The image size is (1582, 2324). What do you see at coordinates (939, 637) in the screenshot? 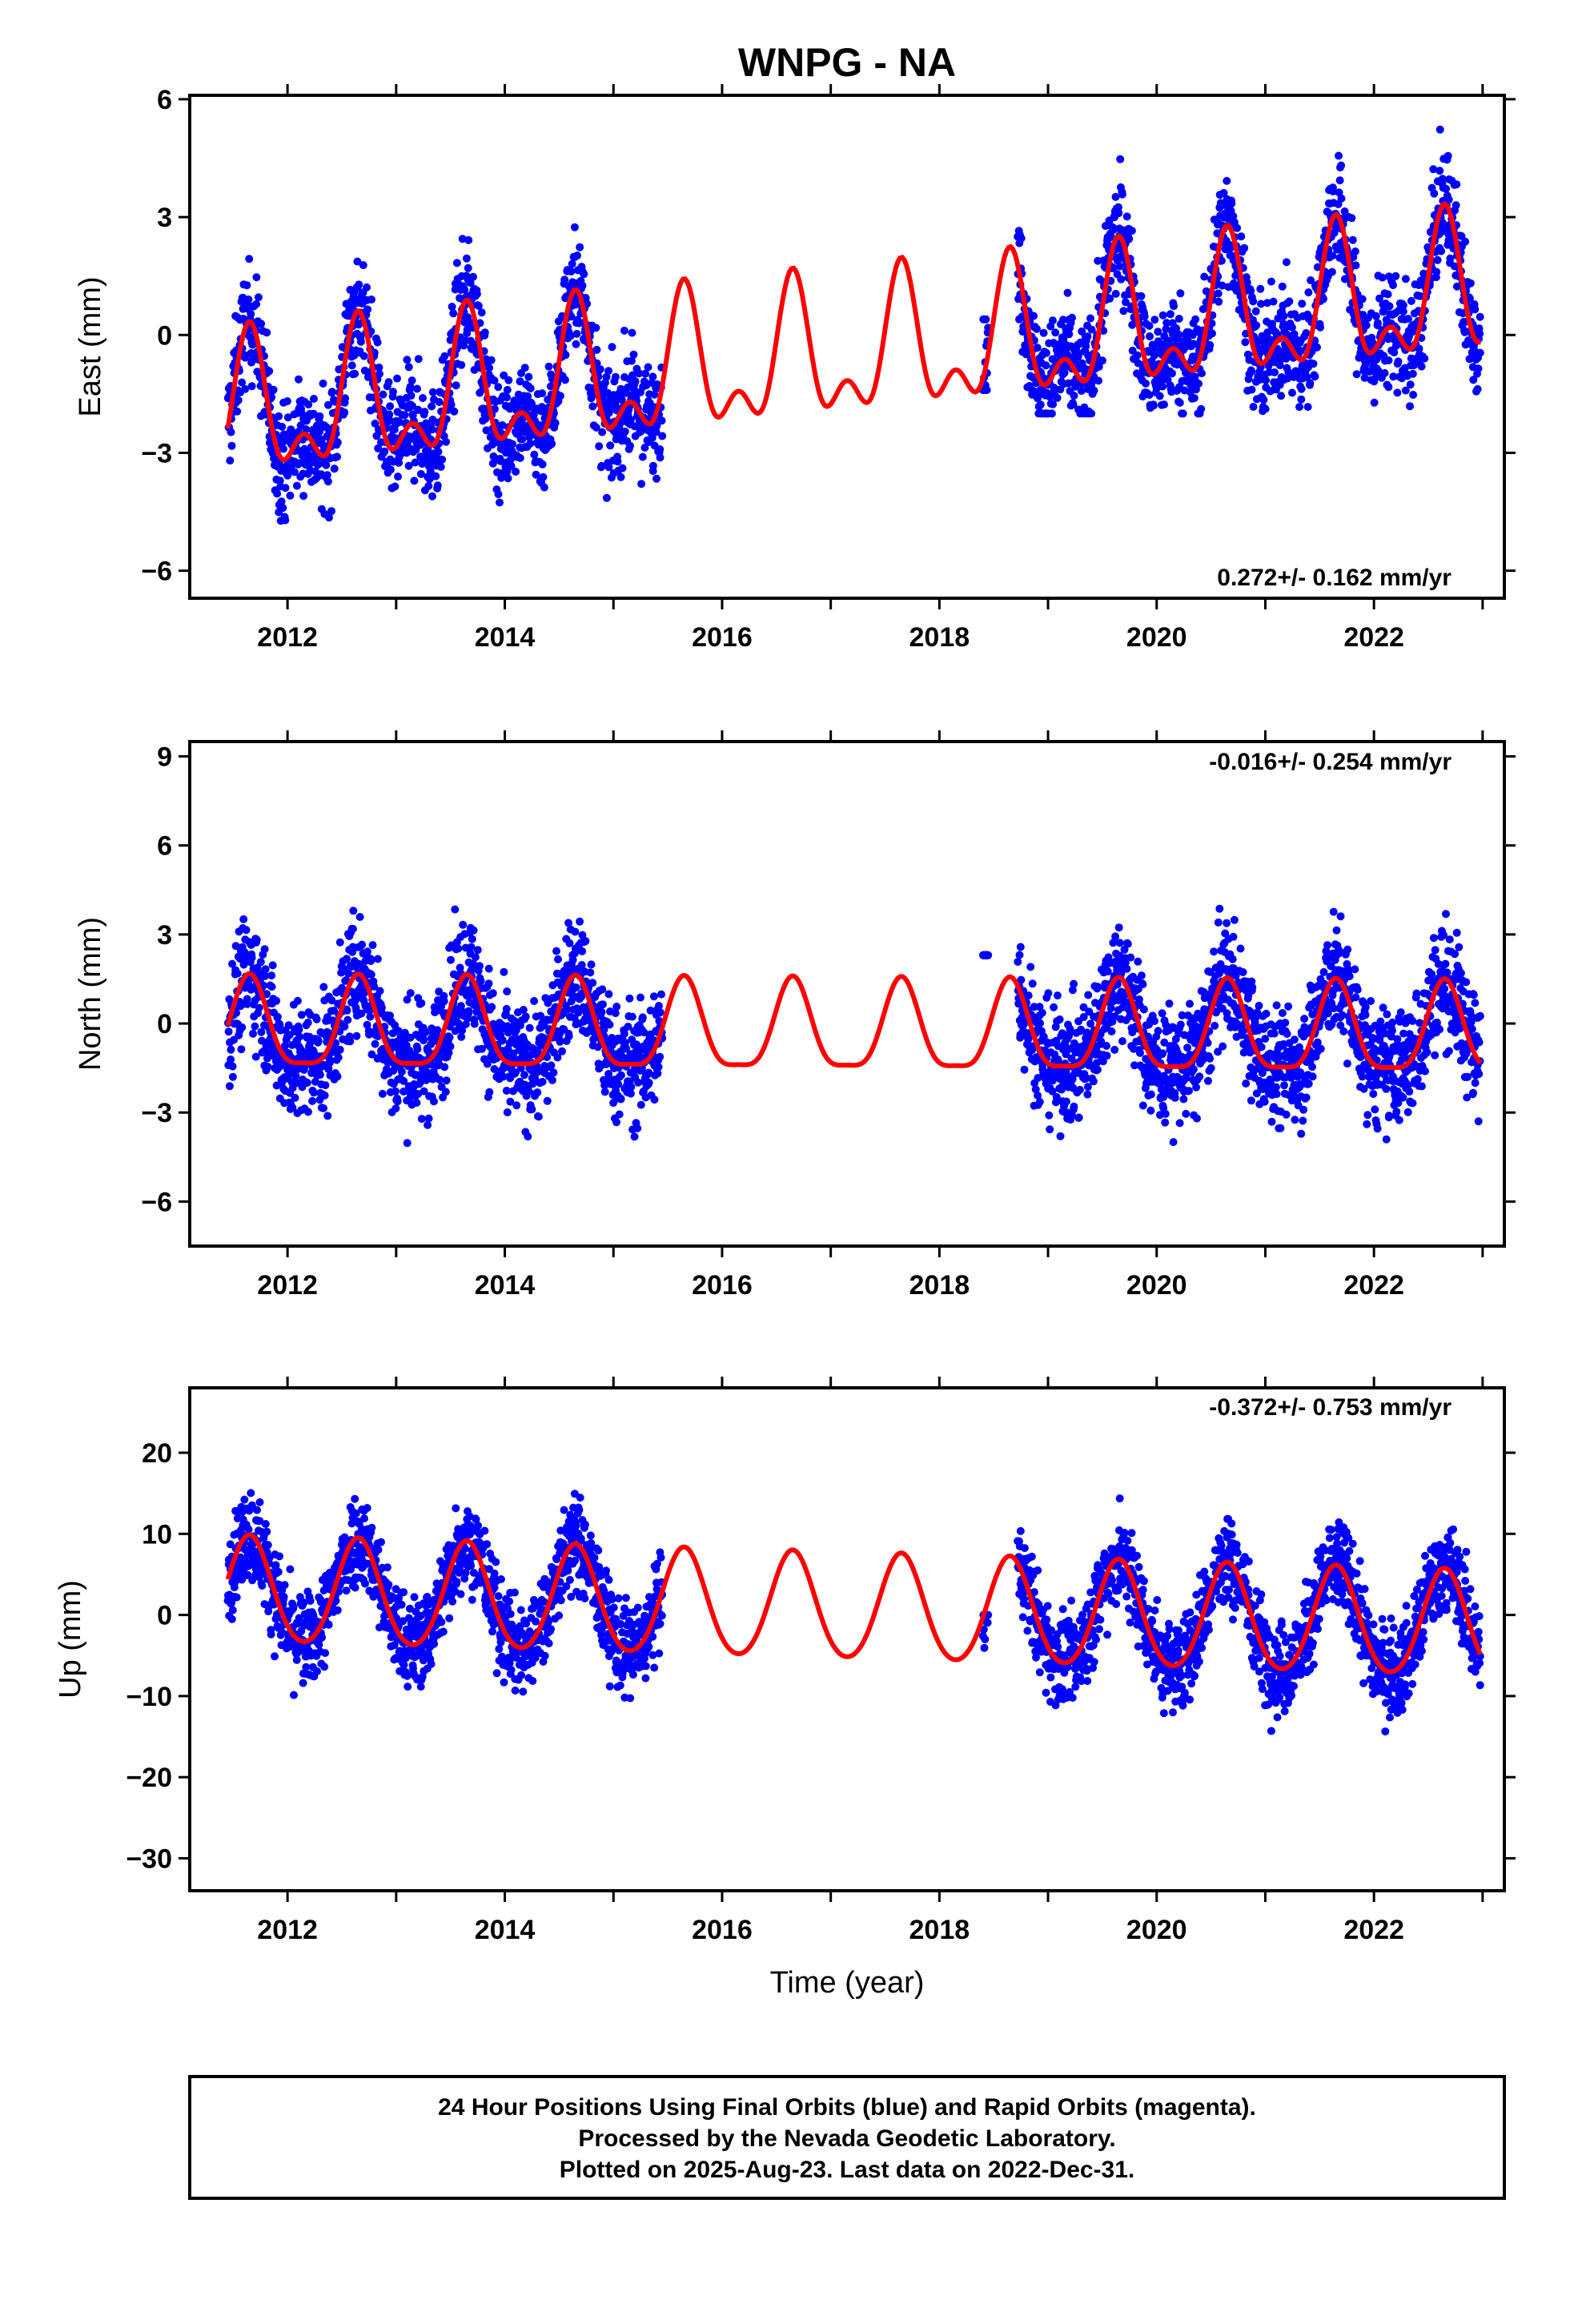
I see `east-xtick-label: 2018` at bounding box center [939, 637].